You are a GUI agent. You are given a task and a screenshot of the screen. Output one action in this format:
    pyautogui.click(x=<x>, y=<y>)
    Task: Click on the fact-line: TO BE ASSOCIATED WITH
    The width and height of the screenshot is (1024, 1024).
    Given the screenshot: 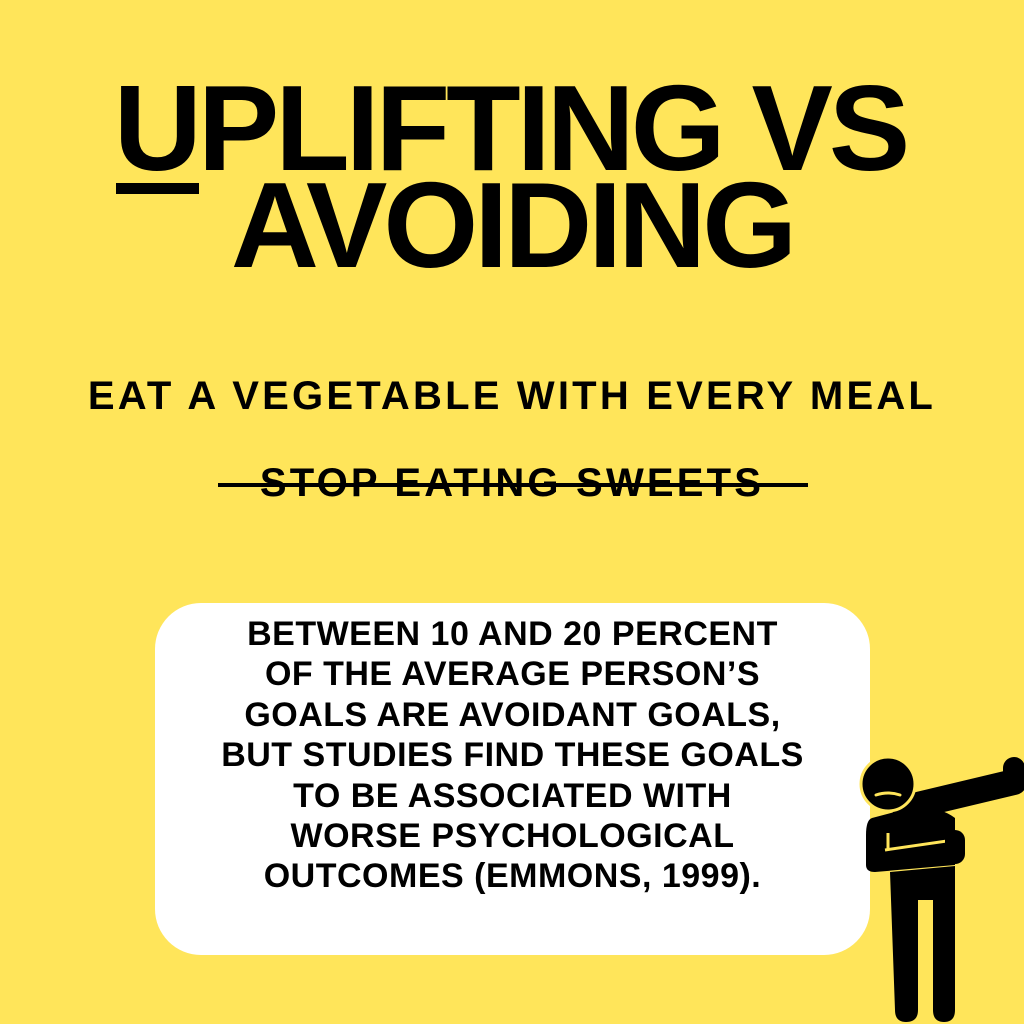 What is the action you would take?
    pyautogui.click(x=512, y=795)
    